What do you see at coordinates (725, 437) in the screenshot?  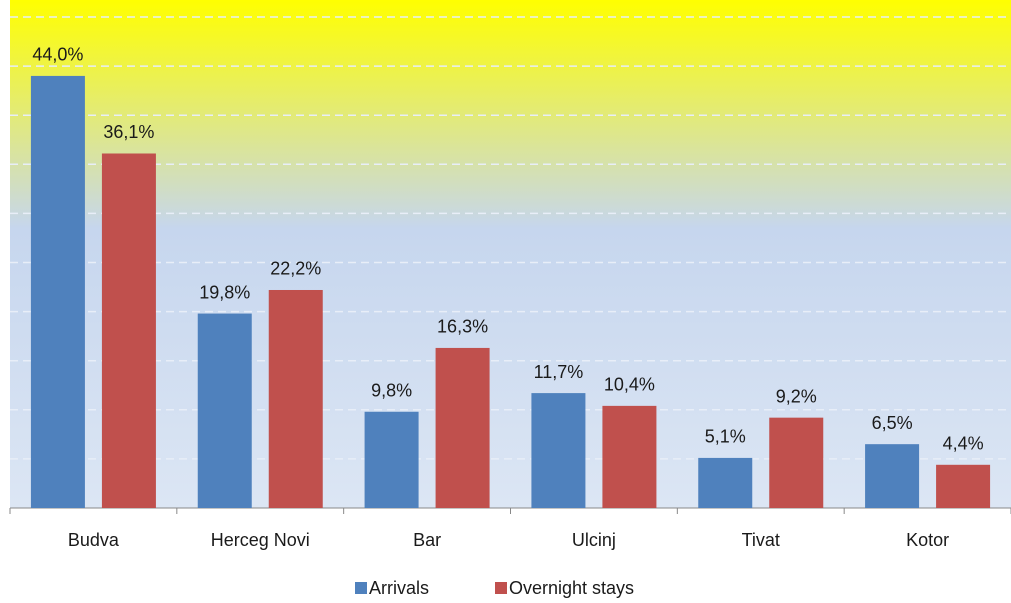 I see `data-label: 5,1%` at bounding box center [725, 437].